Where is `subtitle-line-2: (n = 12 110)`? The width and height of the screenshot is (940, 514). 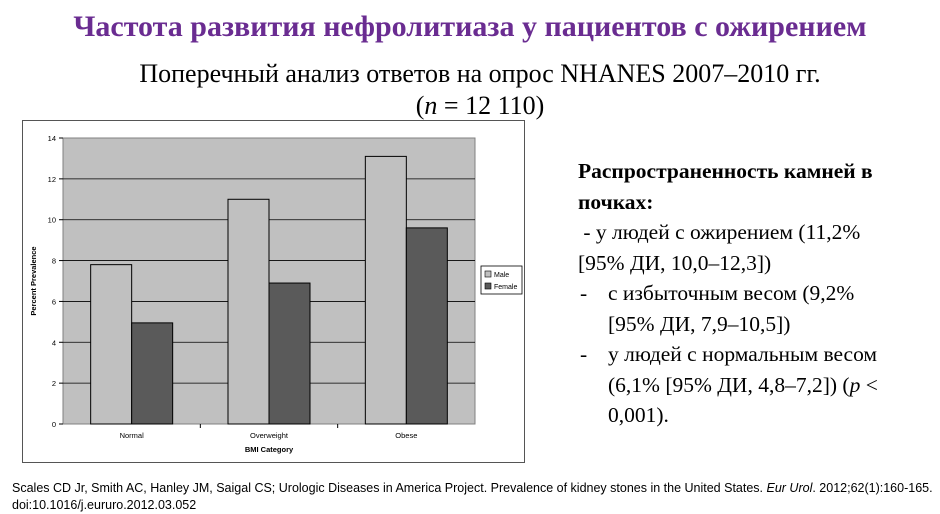 subtitle-line-2: (n = 12 110) is located at coordinates (470, 106).